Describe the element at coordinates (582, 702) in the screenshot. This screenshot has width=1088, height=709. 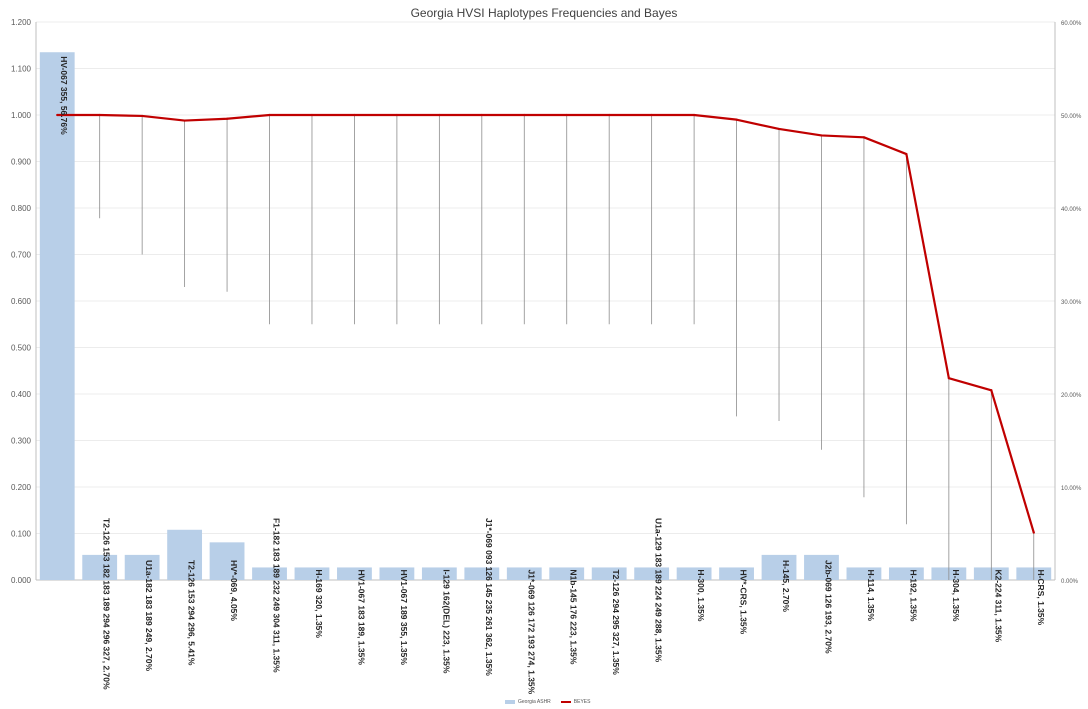
I see `legend-line-label: BEYES` at that location.